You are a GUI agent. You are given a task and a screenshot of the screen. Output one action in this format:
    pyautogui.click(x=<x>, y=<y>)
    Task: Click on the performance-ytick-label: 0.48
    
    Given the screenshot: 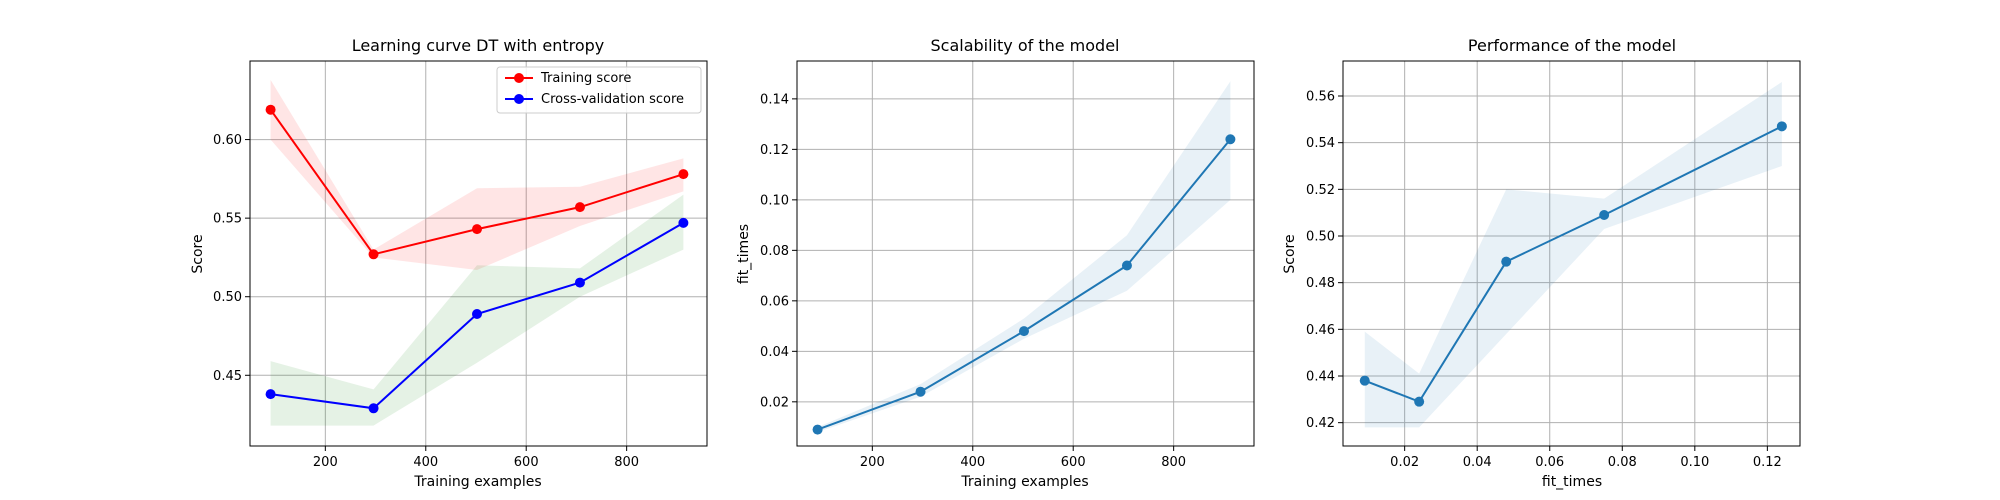 What is the action you would take?
    pyautogui.click(x=1320, y=283)
    